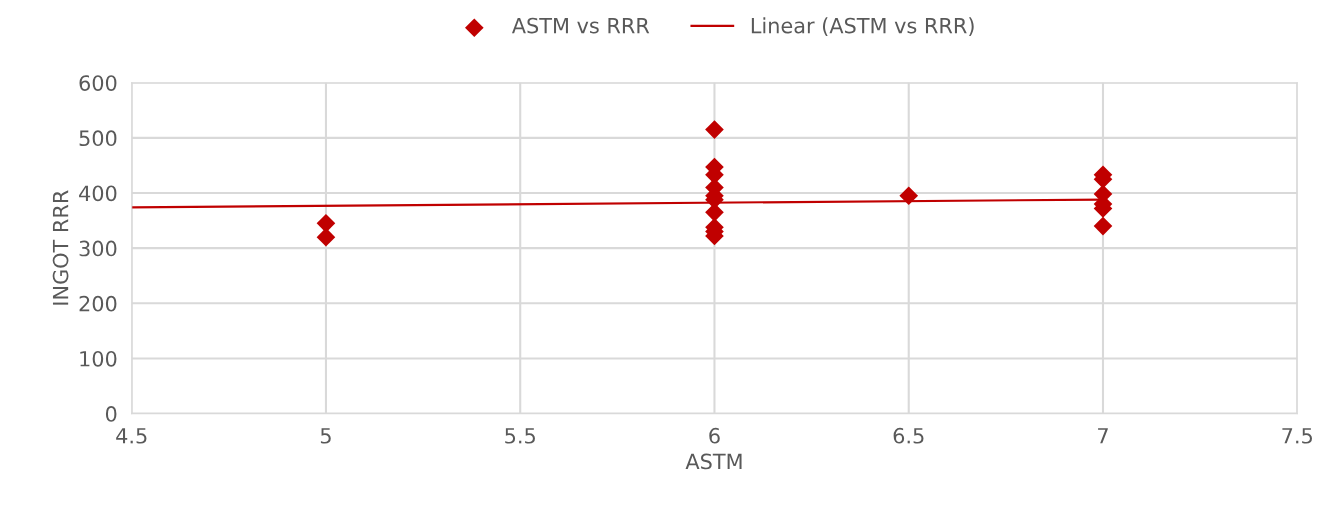 The image size is (1317, 517). I want to click on legend-label: ASTM vs RRR, so click(580, 25).